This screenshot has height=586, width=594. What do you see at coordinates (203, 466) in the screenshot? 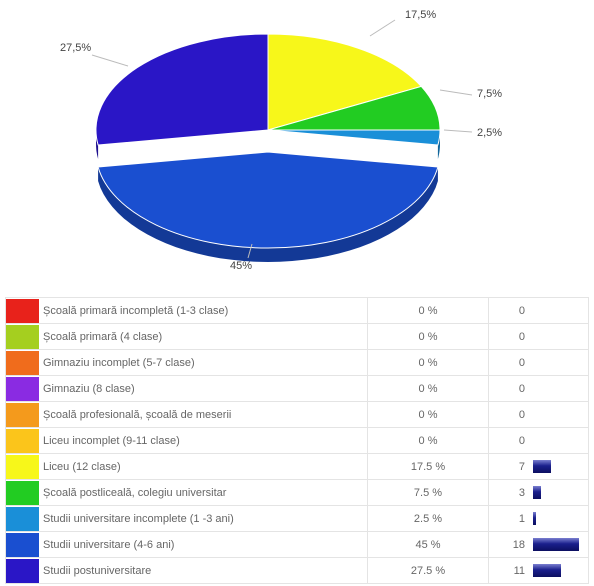
I see `row-label: Liceu (12 clase)` at bounding box center [203, 466].